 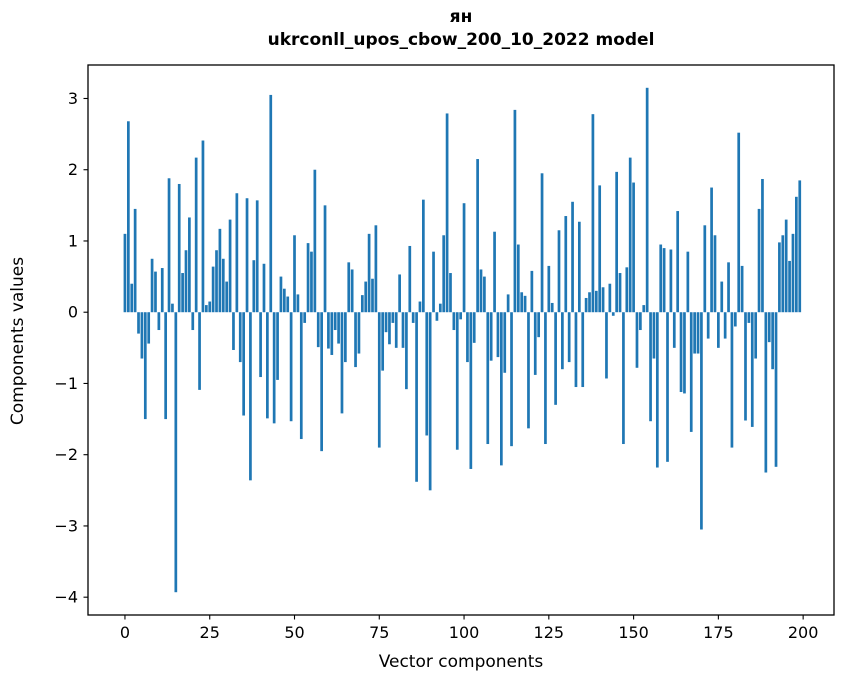 I want to click on x-tick-label: 175, so click(x=718, y=632).